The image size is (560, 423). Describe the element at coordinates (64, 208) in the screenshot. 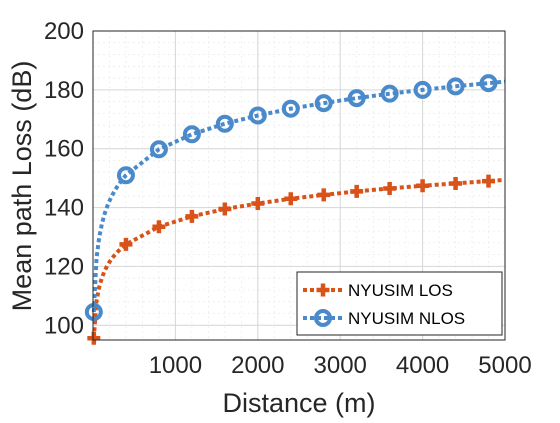

I see `y-tick-label: 140` at that location.